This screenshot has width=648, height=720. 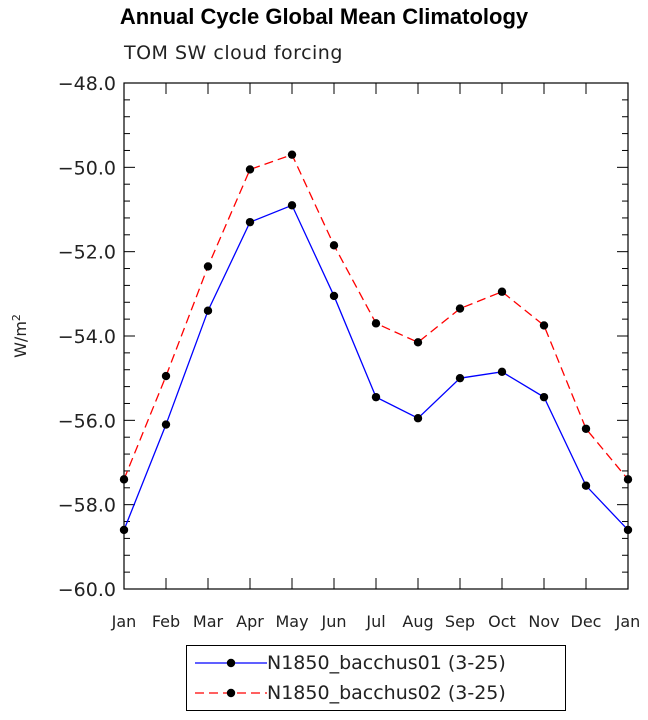 I want to click on legend-item-series-2: N1850_bacchus02 (3-25), so click(x=376, y=694).